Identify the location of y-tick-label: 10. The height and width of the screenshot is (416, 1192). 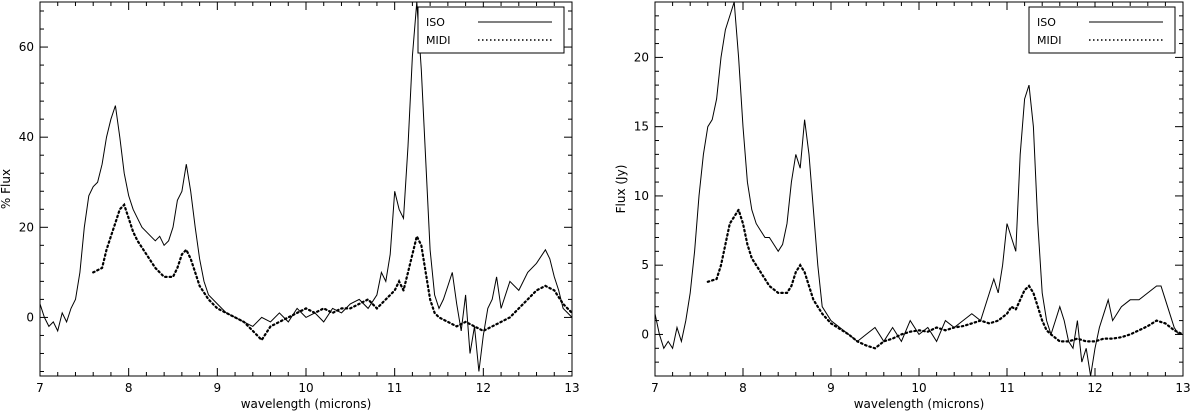
(641, 196).